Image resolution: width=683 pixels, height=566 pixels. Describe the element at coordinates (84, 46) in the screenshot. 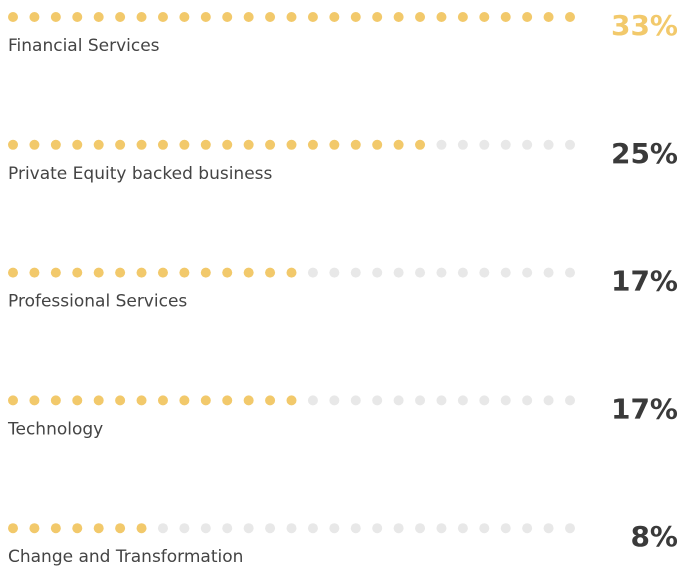

I see `category-label: Financial Services` at that location.